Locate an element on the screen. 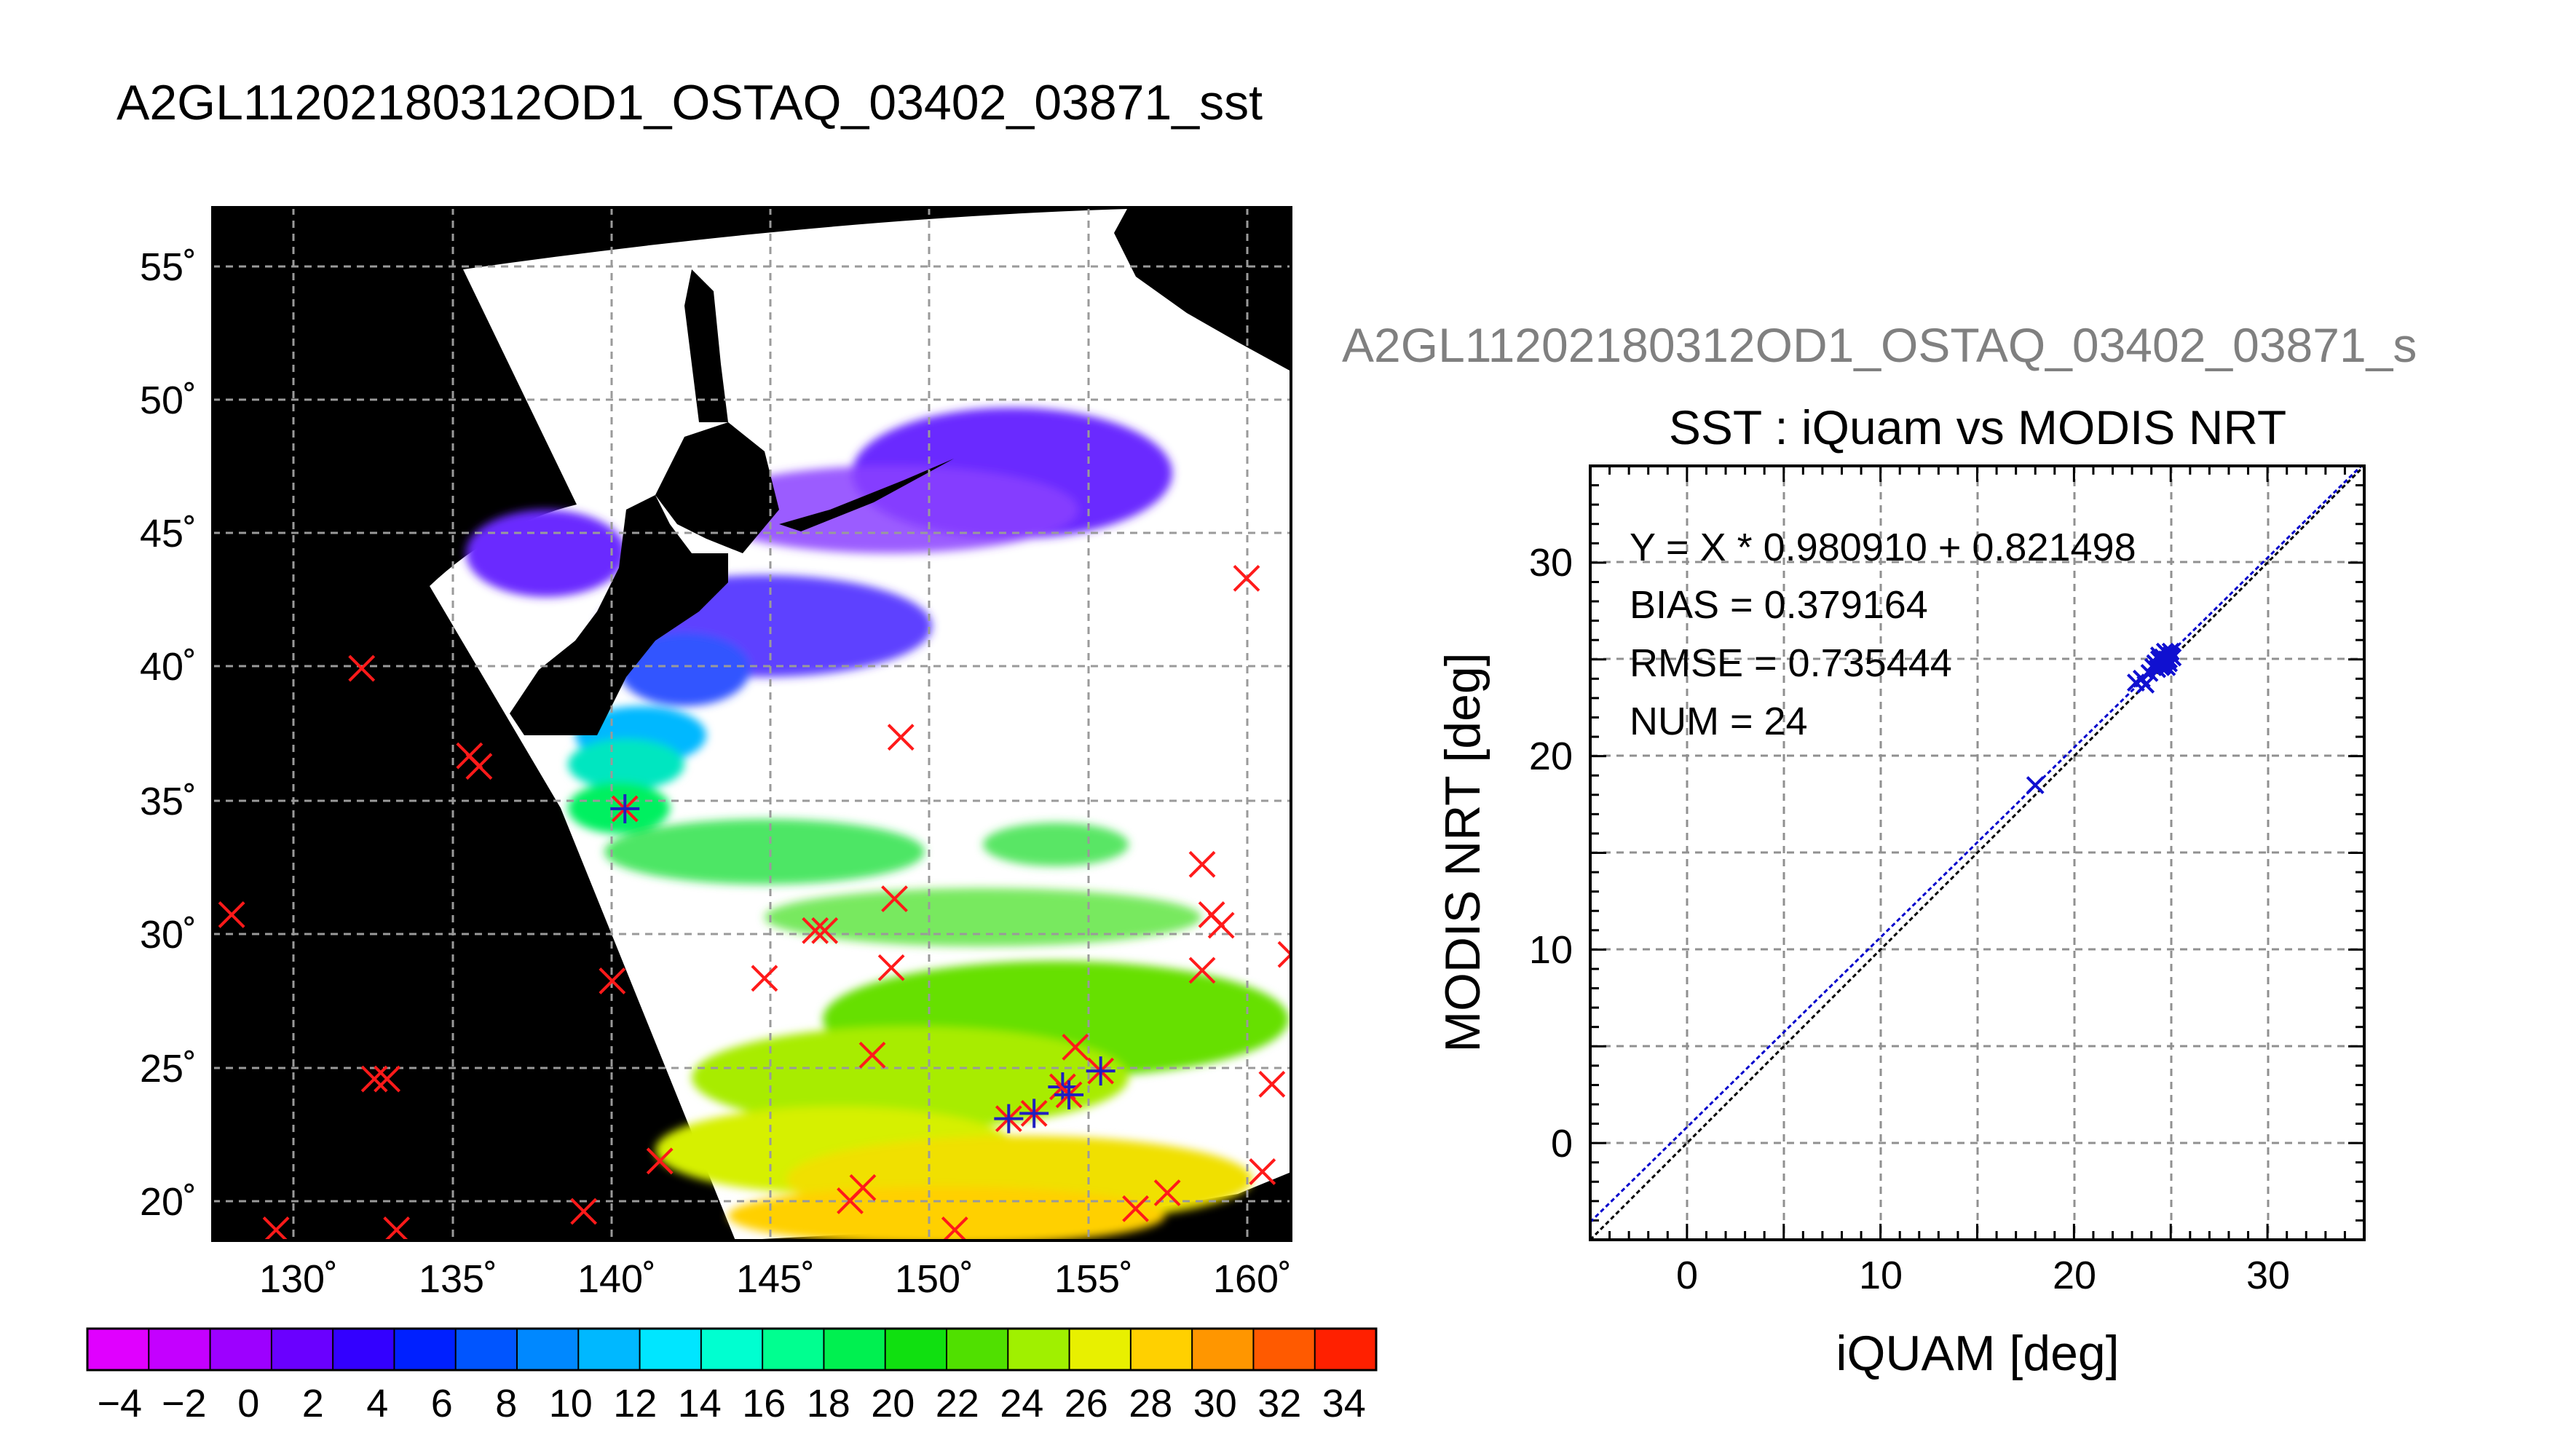 This screenshot has width=2555, height=1456. x-axis-label: iQUAM [deg] is located at coordinates (1977, 1353).